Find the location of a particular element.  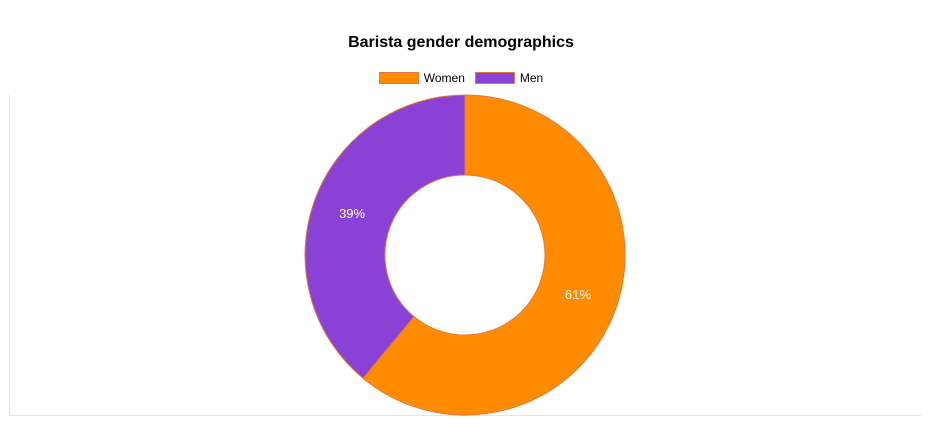

legend-swatch-women is located at coordinates (398, 78).